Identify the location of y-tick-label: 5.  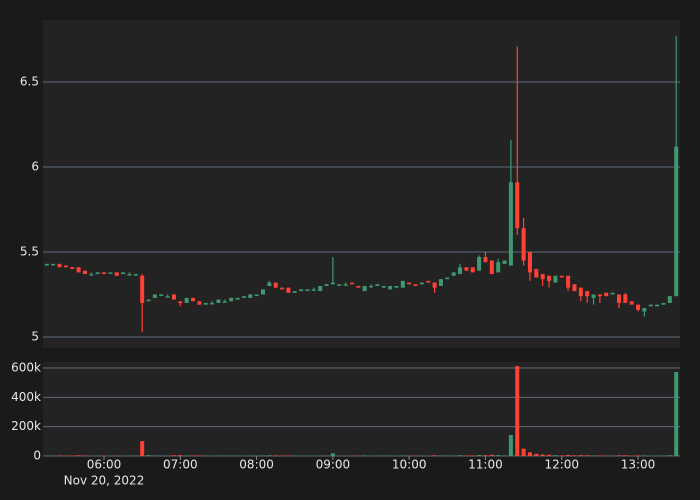
(35, 336).